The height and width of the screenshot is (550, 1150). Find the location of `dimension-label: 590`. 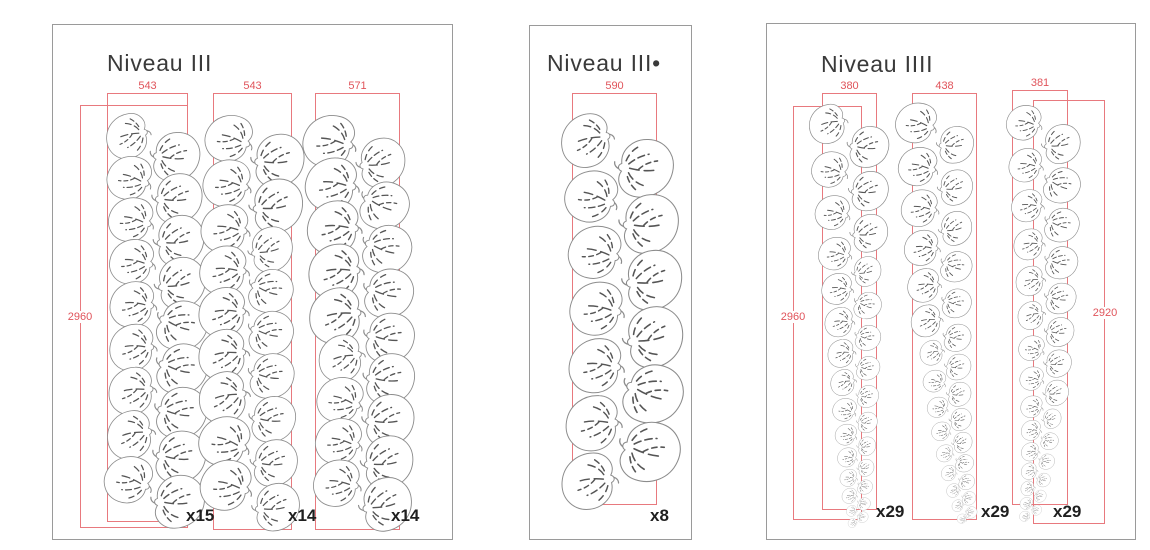

dimension-label: 590 is located at coordinates (614, 86).